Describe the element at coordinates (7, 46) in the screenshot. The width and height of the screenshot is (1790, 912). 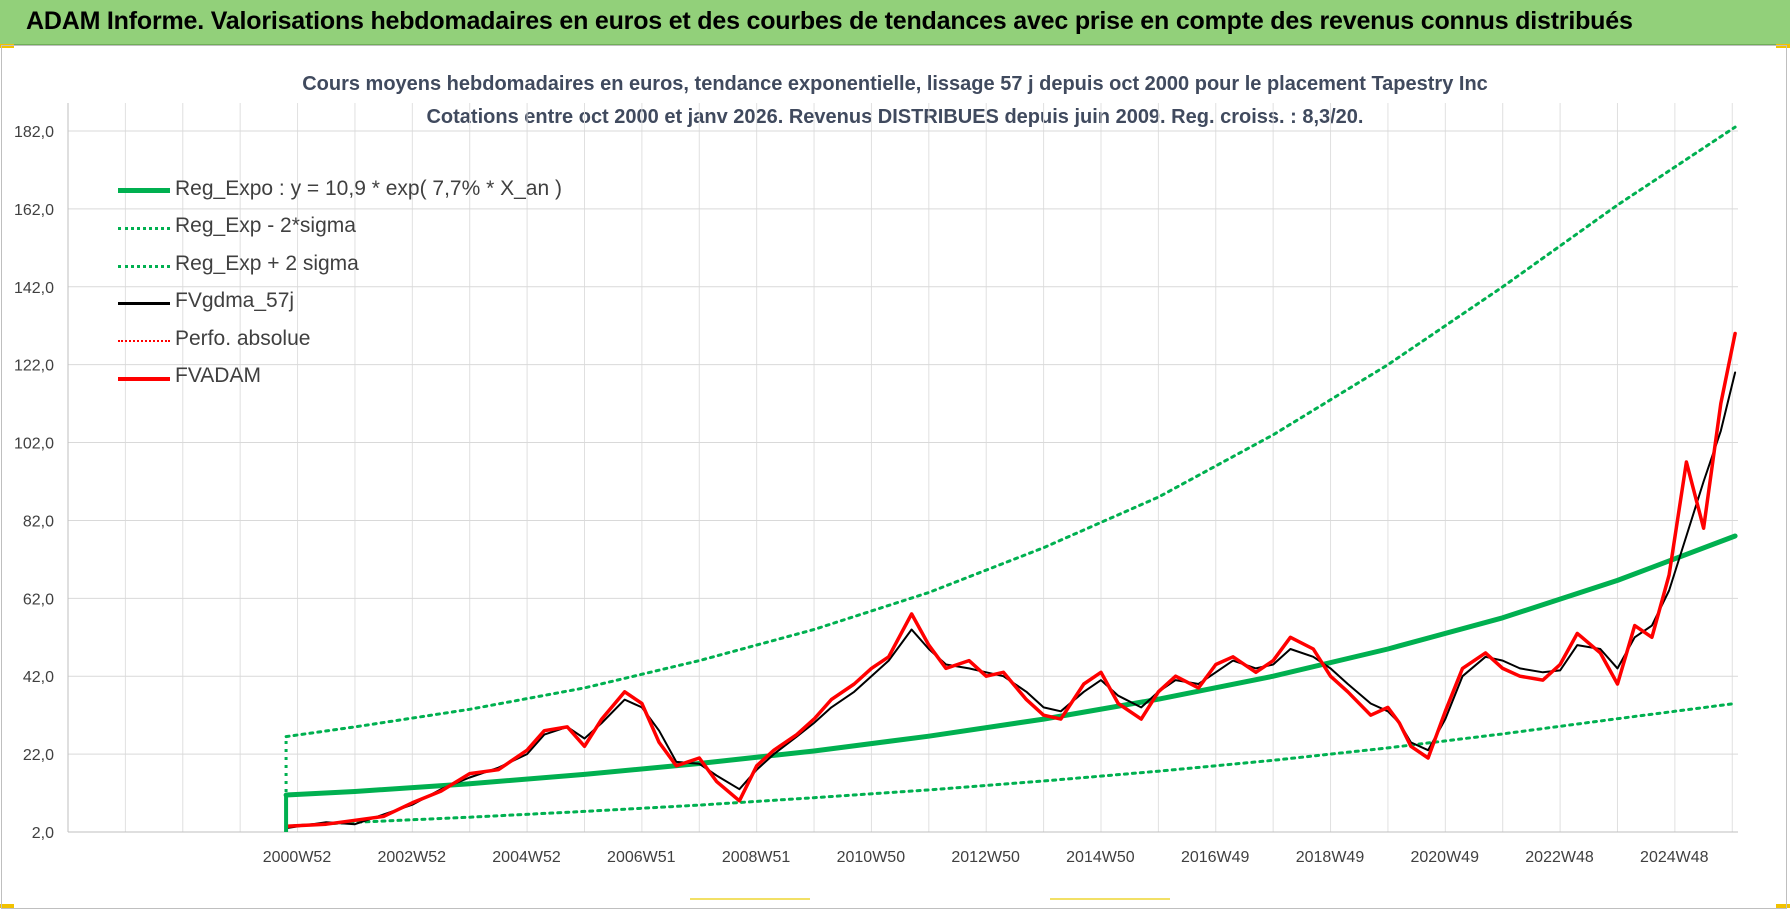
I see `corner-marker-top-left` at that location.